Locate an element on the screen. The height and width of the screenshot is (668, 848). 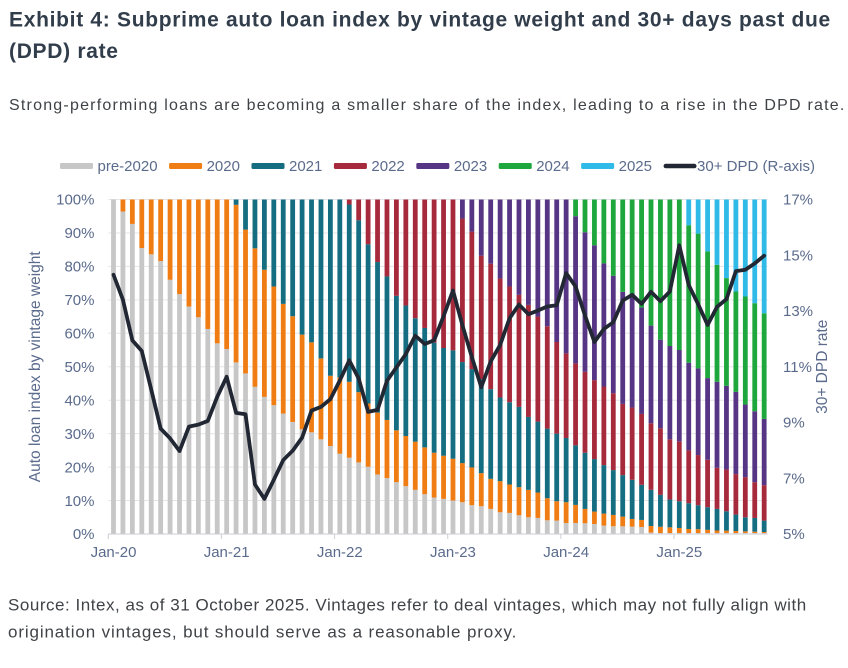
svg-text: 2020 is located at coordinates (223, 166).